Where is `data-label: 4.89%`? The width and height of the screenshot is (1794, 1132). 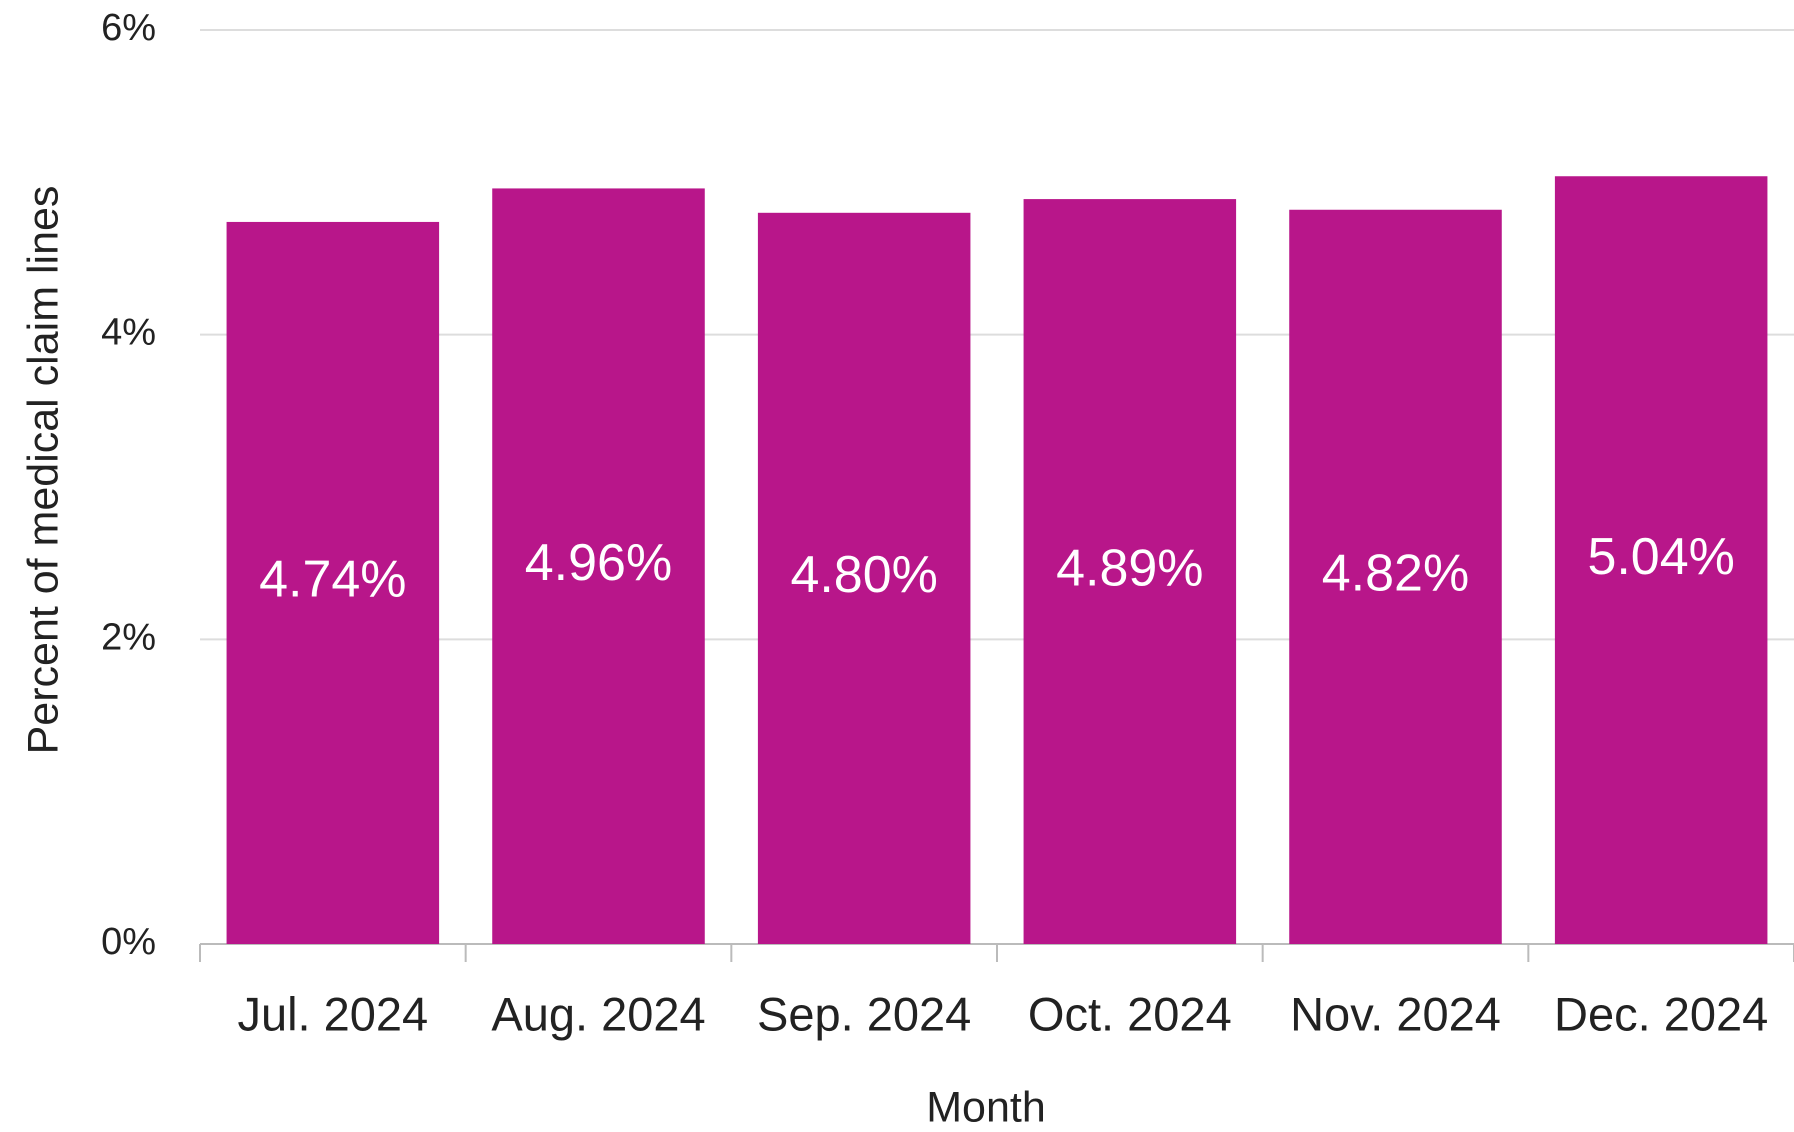
data-label: 4.89% is located at coordinates (1129, 568).